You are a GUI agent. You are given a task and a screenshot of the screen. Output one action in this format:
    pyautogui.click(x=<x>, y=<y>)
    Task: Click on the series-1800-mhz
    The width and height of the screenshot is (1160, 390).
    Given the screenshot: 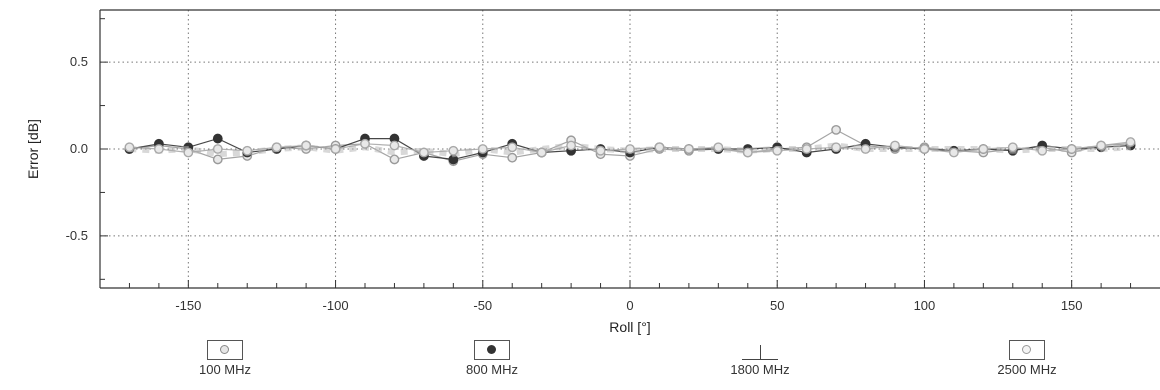 What is the action you would take?
    pyautogui.click(x=630, y=150)
    